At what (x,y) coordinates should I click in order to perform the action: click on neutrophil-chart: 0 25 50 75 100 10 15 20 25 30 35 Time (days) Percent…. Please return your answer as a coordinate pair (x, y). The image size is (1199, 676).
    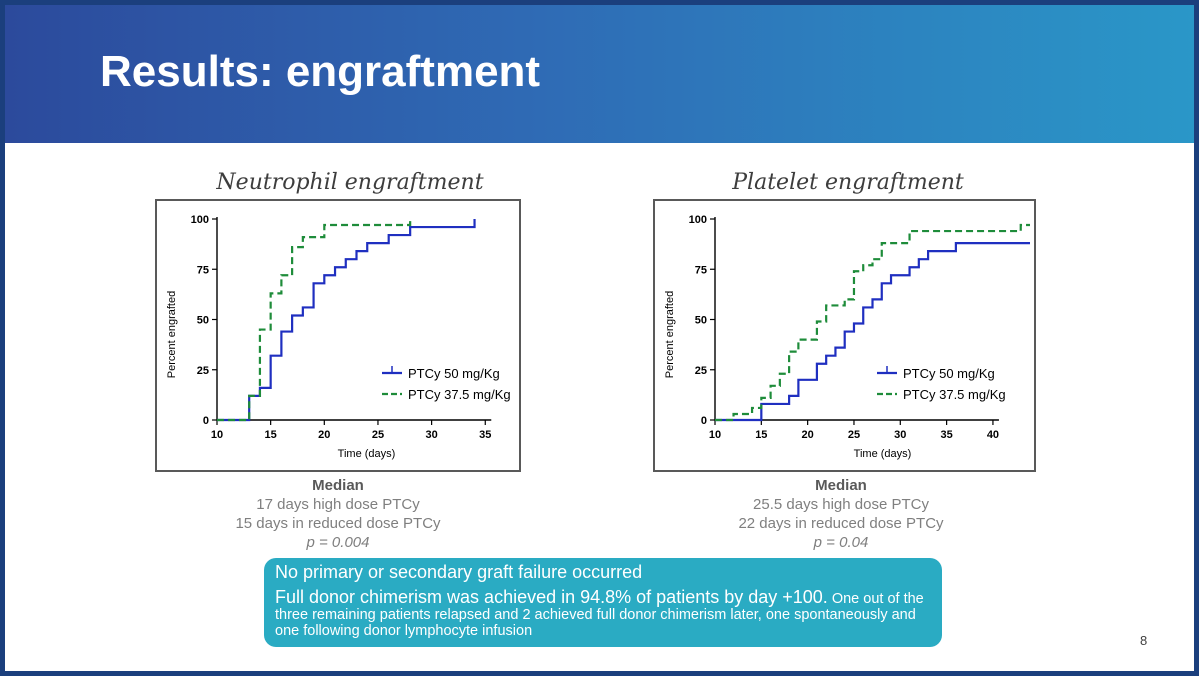
    Looking at the image, I should click on (338, 335).